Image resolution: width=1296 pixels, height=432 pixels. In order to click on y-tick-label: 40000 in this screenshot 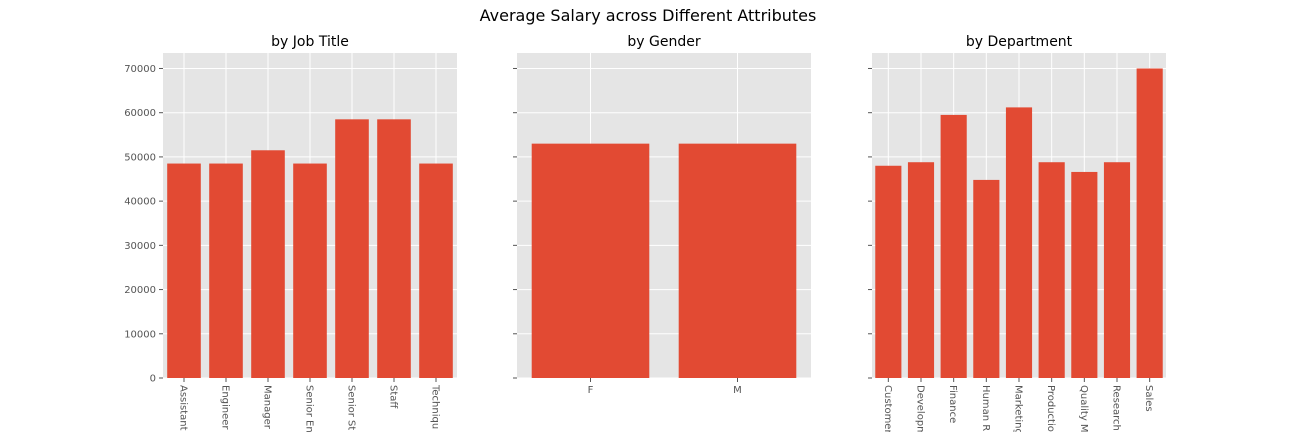, I will do `click(140, 202)`.